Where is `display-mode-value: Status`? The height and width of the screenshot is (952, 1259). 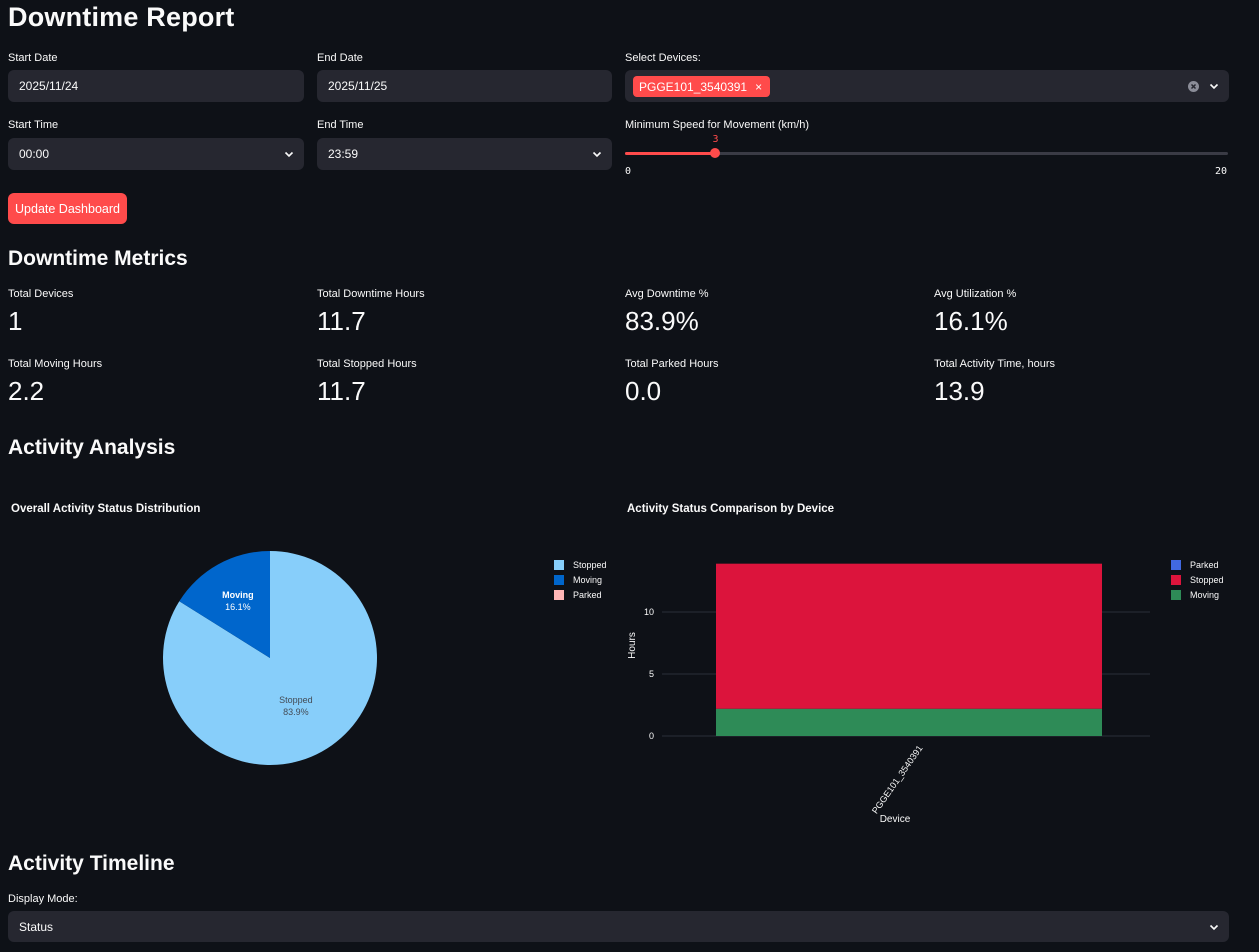 display-mode-value: Status is located at coordinates (36, 926).